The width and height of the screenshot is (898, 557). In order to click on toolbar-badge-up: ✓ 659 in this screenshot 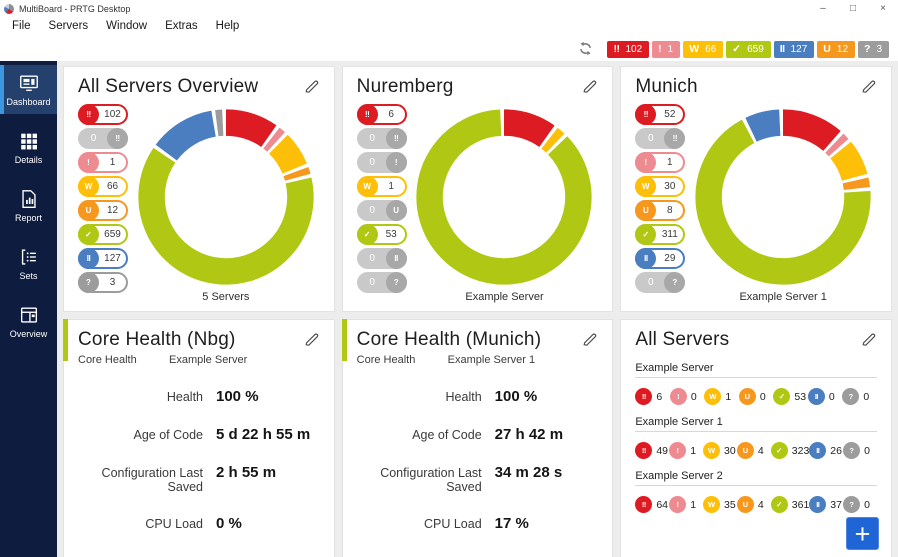, I will do `click(748, 49)`.